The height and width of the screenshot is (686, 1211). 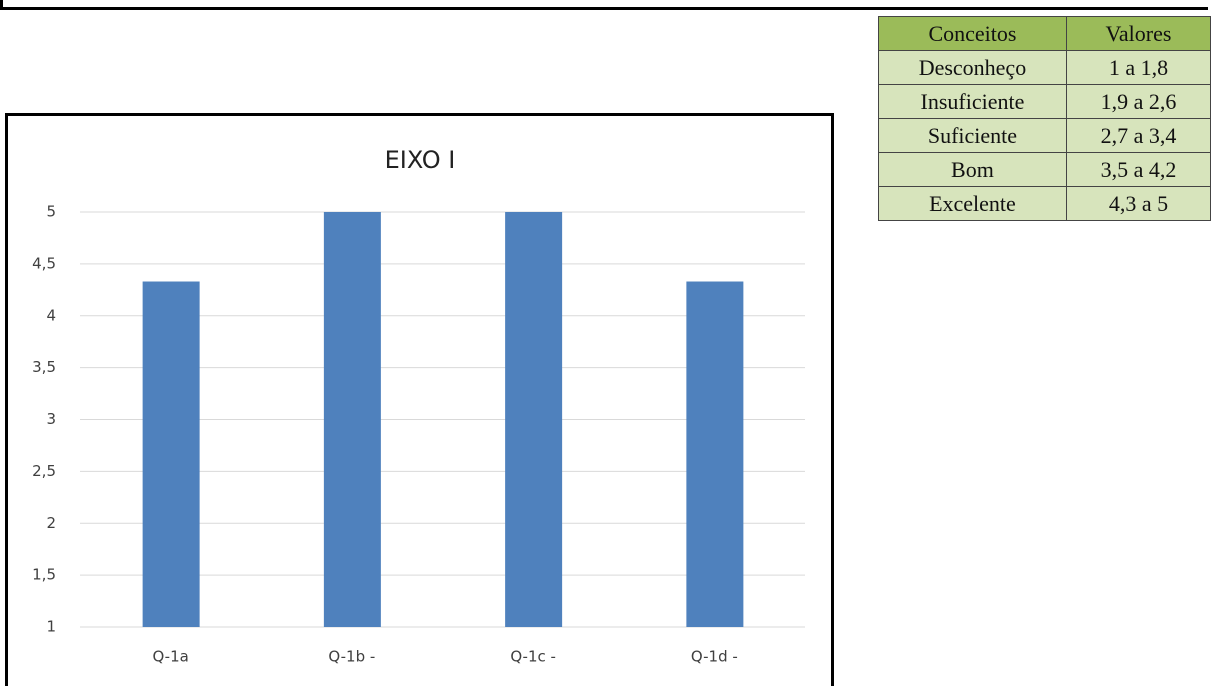 What do you see at coordinates (1138, 101) in the screenshot?
I see `cell: 1,9 a 2,6` at bounding box center [1138, 101].